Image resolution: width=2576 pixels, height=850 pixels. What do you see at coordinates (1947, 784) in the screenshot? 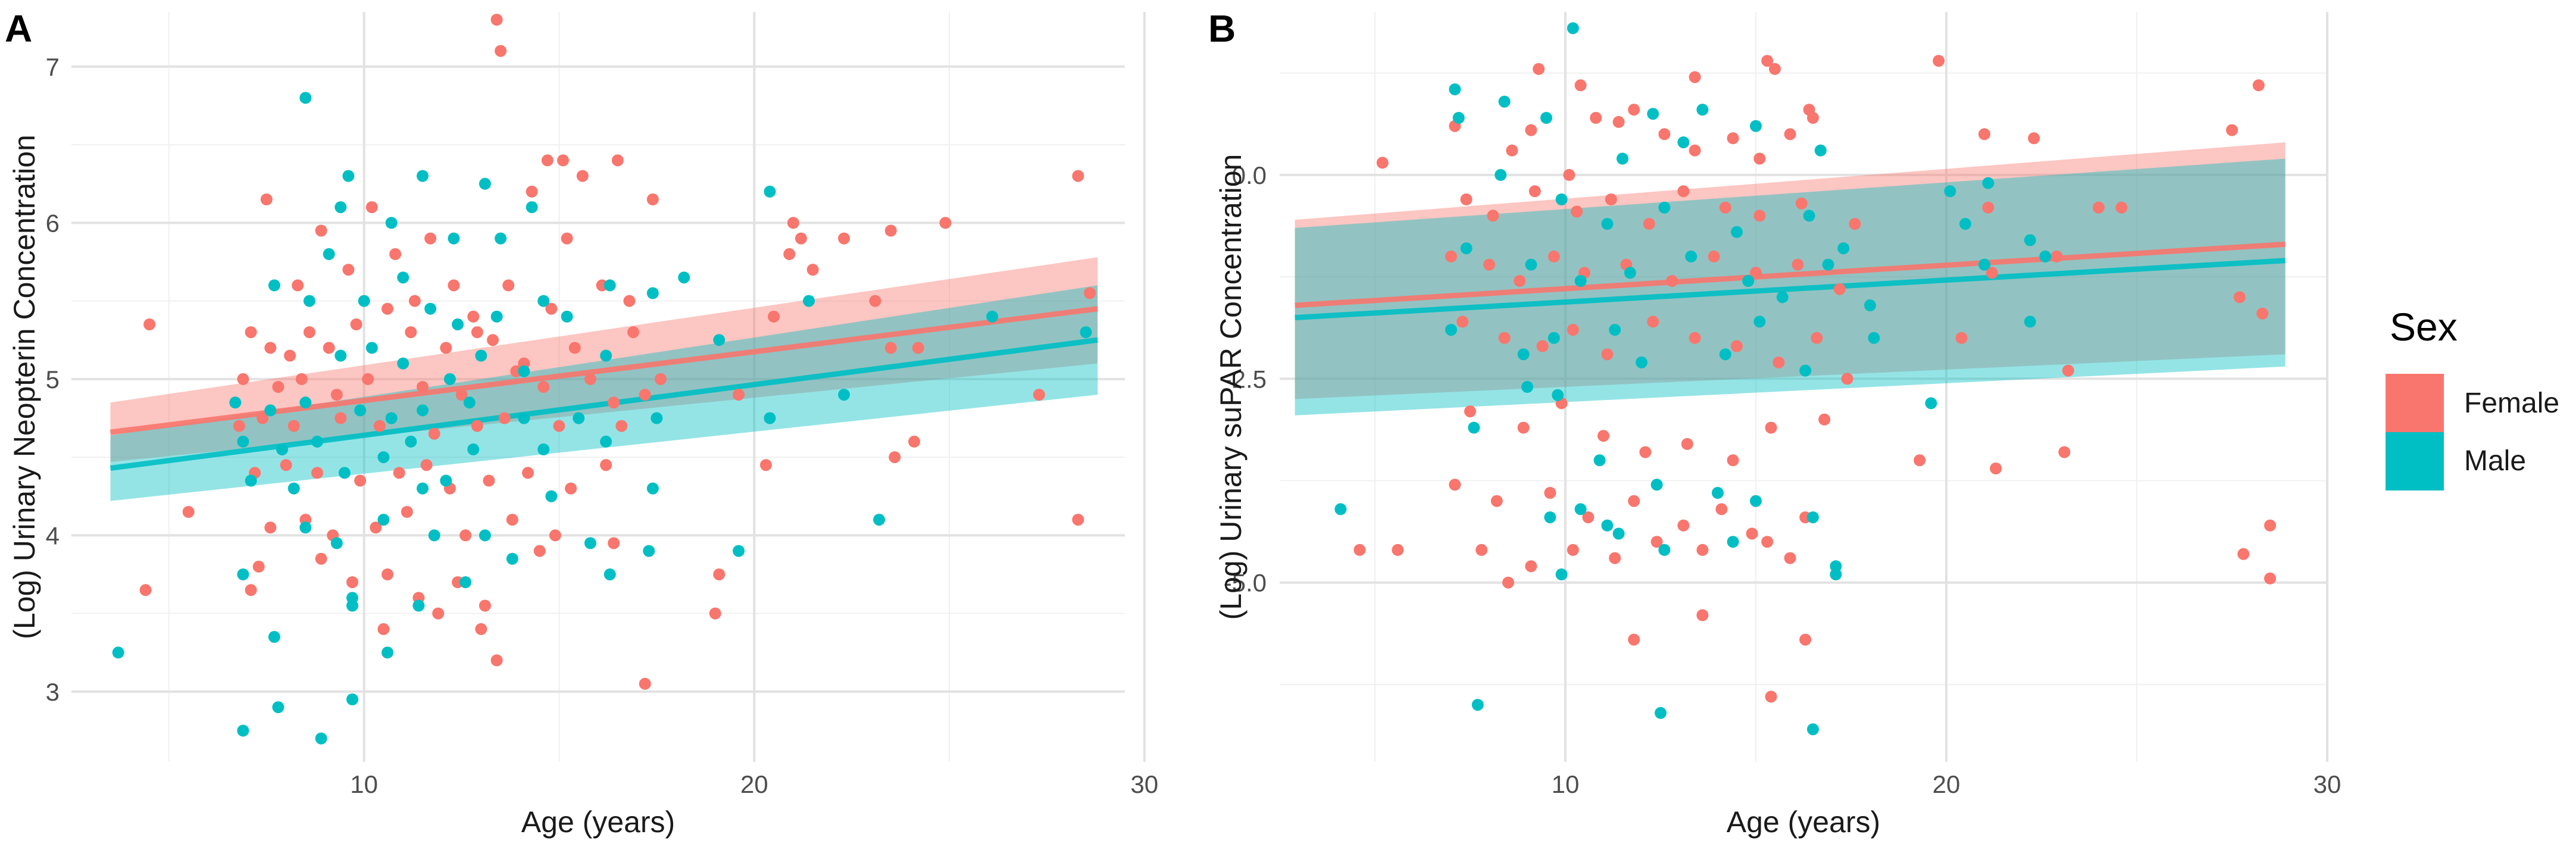
I see `panel-b-x-tick-label-20: 20` at bounding box center [1947, 784].